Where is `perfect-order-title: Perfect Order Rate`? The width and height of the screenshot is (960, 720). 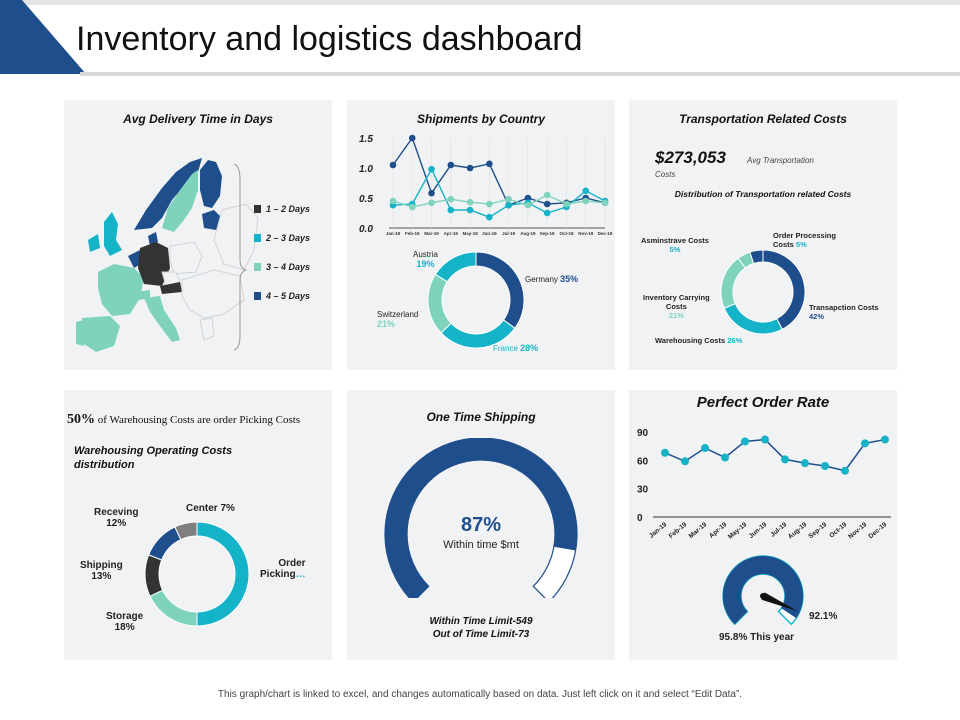 perfect-order-title: Perfect Order Rate is located at coordinates (763, 402).